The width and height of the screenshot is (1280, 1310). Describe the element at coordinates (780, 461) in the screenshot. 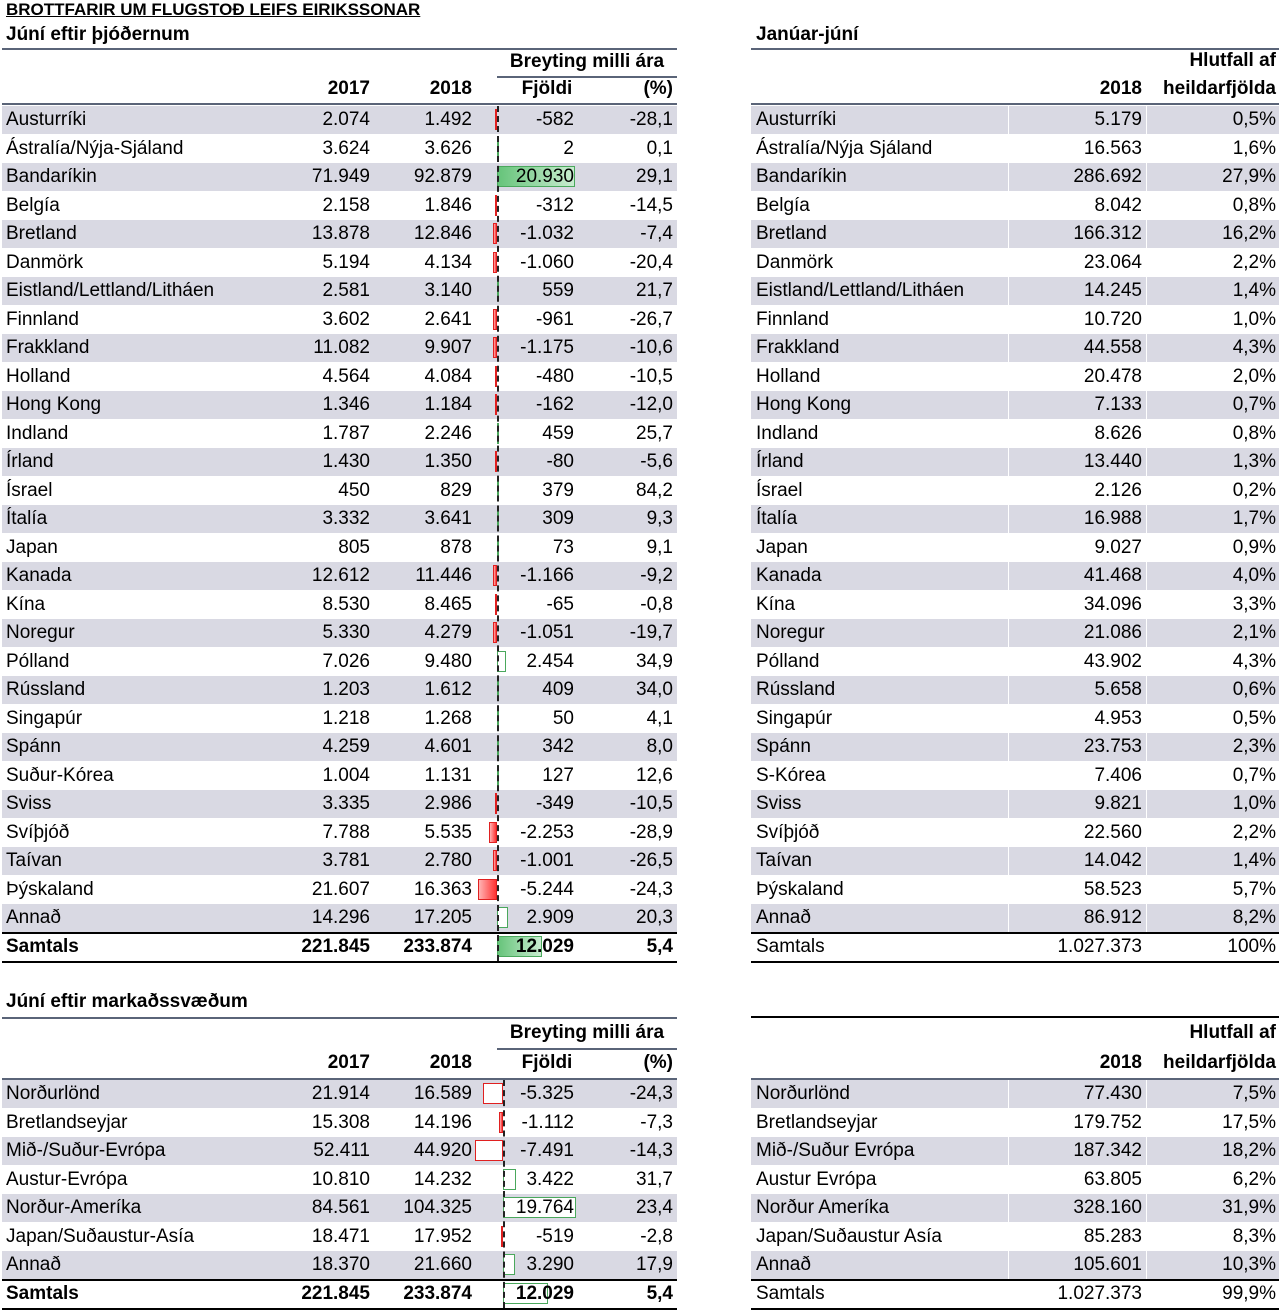

I see `row-name: Írland` at that location.